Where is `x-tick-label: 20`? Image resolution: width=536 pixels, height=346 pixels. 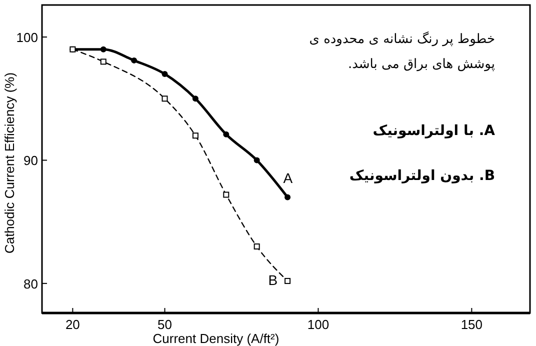 x-tick-label: 20 is located at coordinates (72, 324).